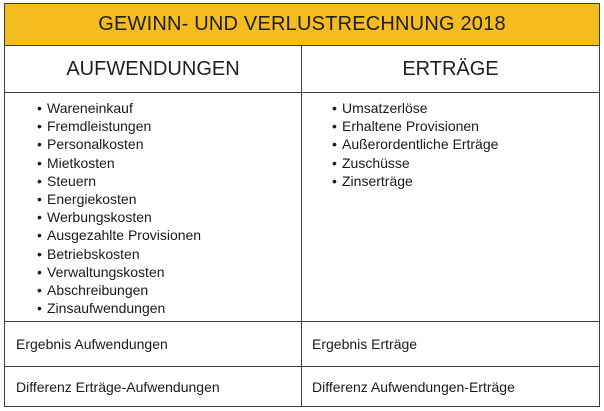  What do you see at coordinates (124, 235) in the screenshot?
I see `list-item-label: Ausgezahlte Provisionen` at bounding box center [124, 235].